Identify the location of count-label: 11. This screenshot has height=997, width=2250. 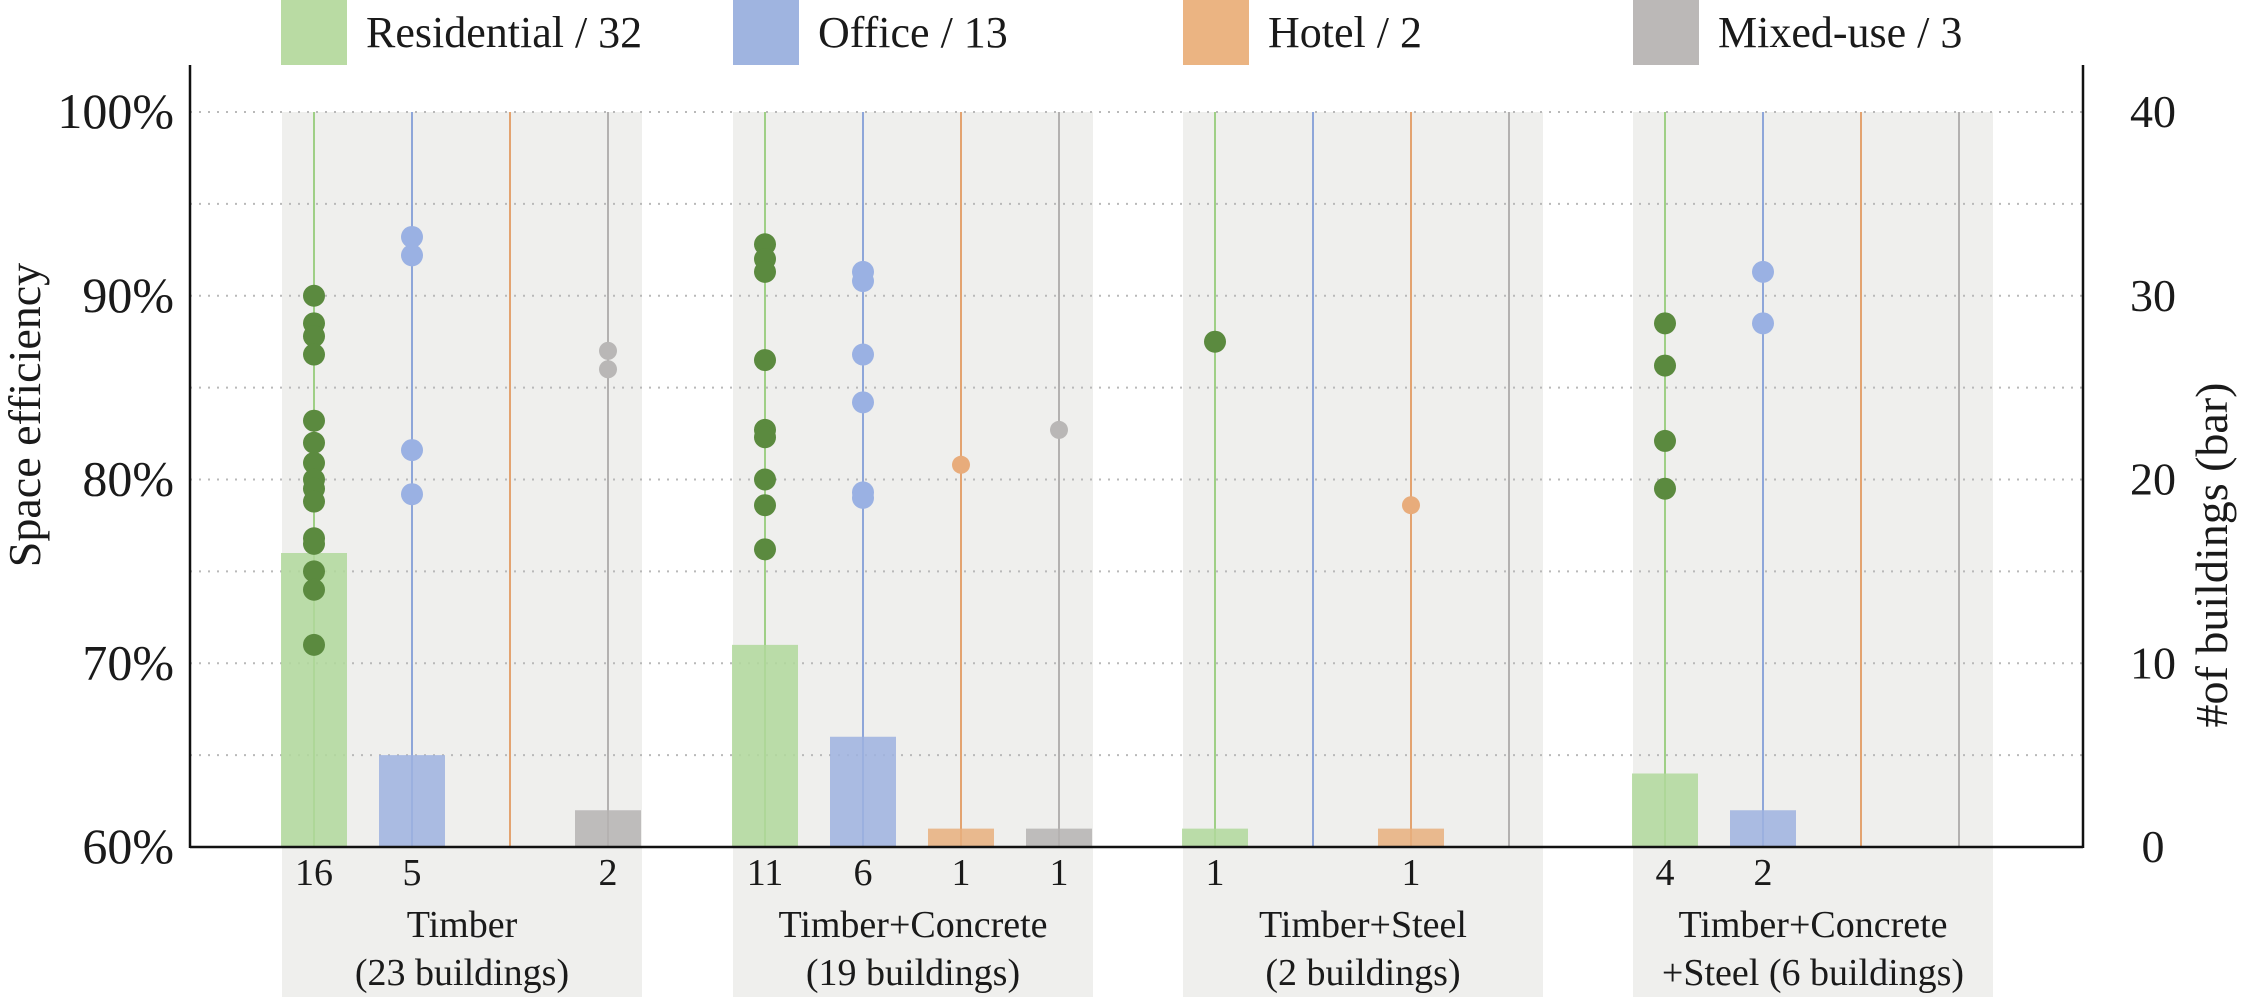
(765, 873).